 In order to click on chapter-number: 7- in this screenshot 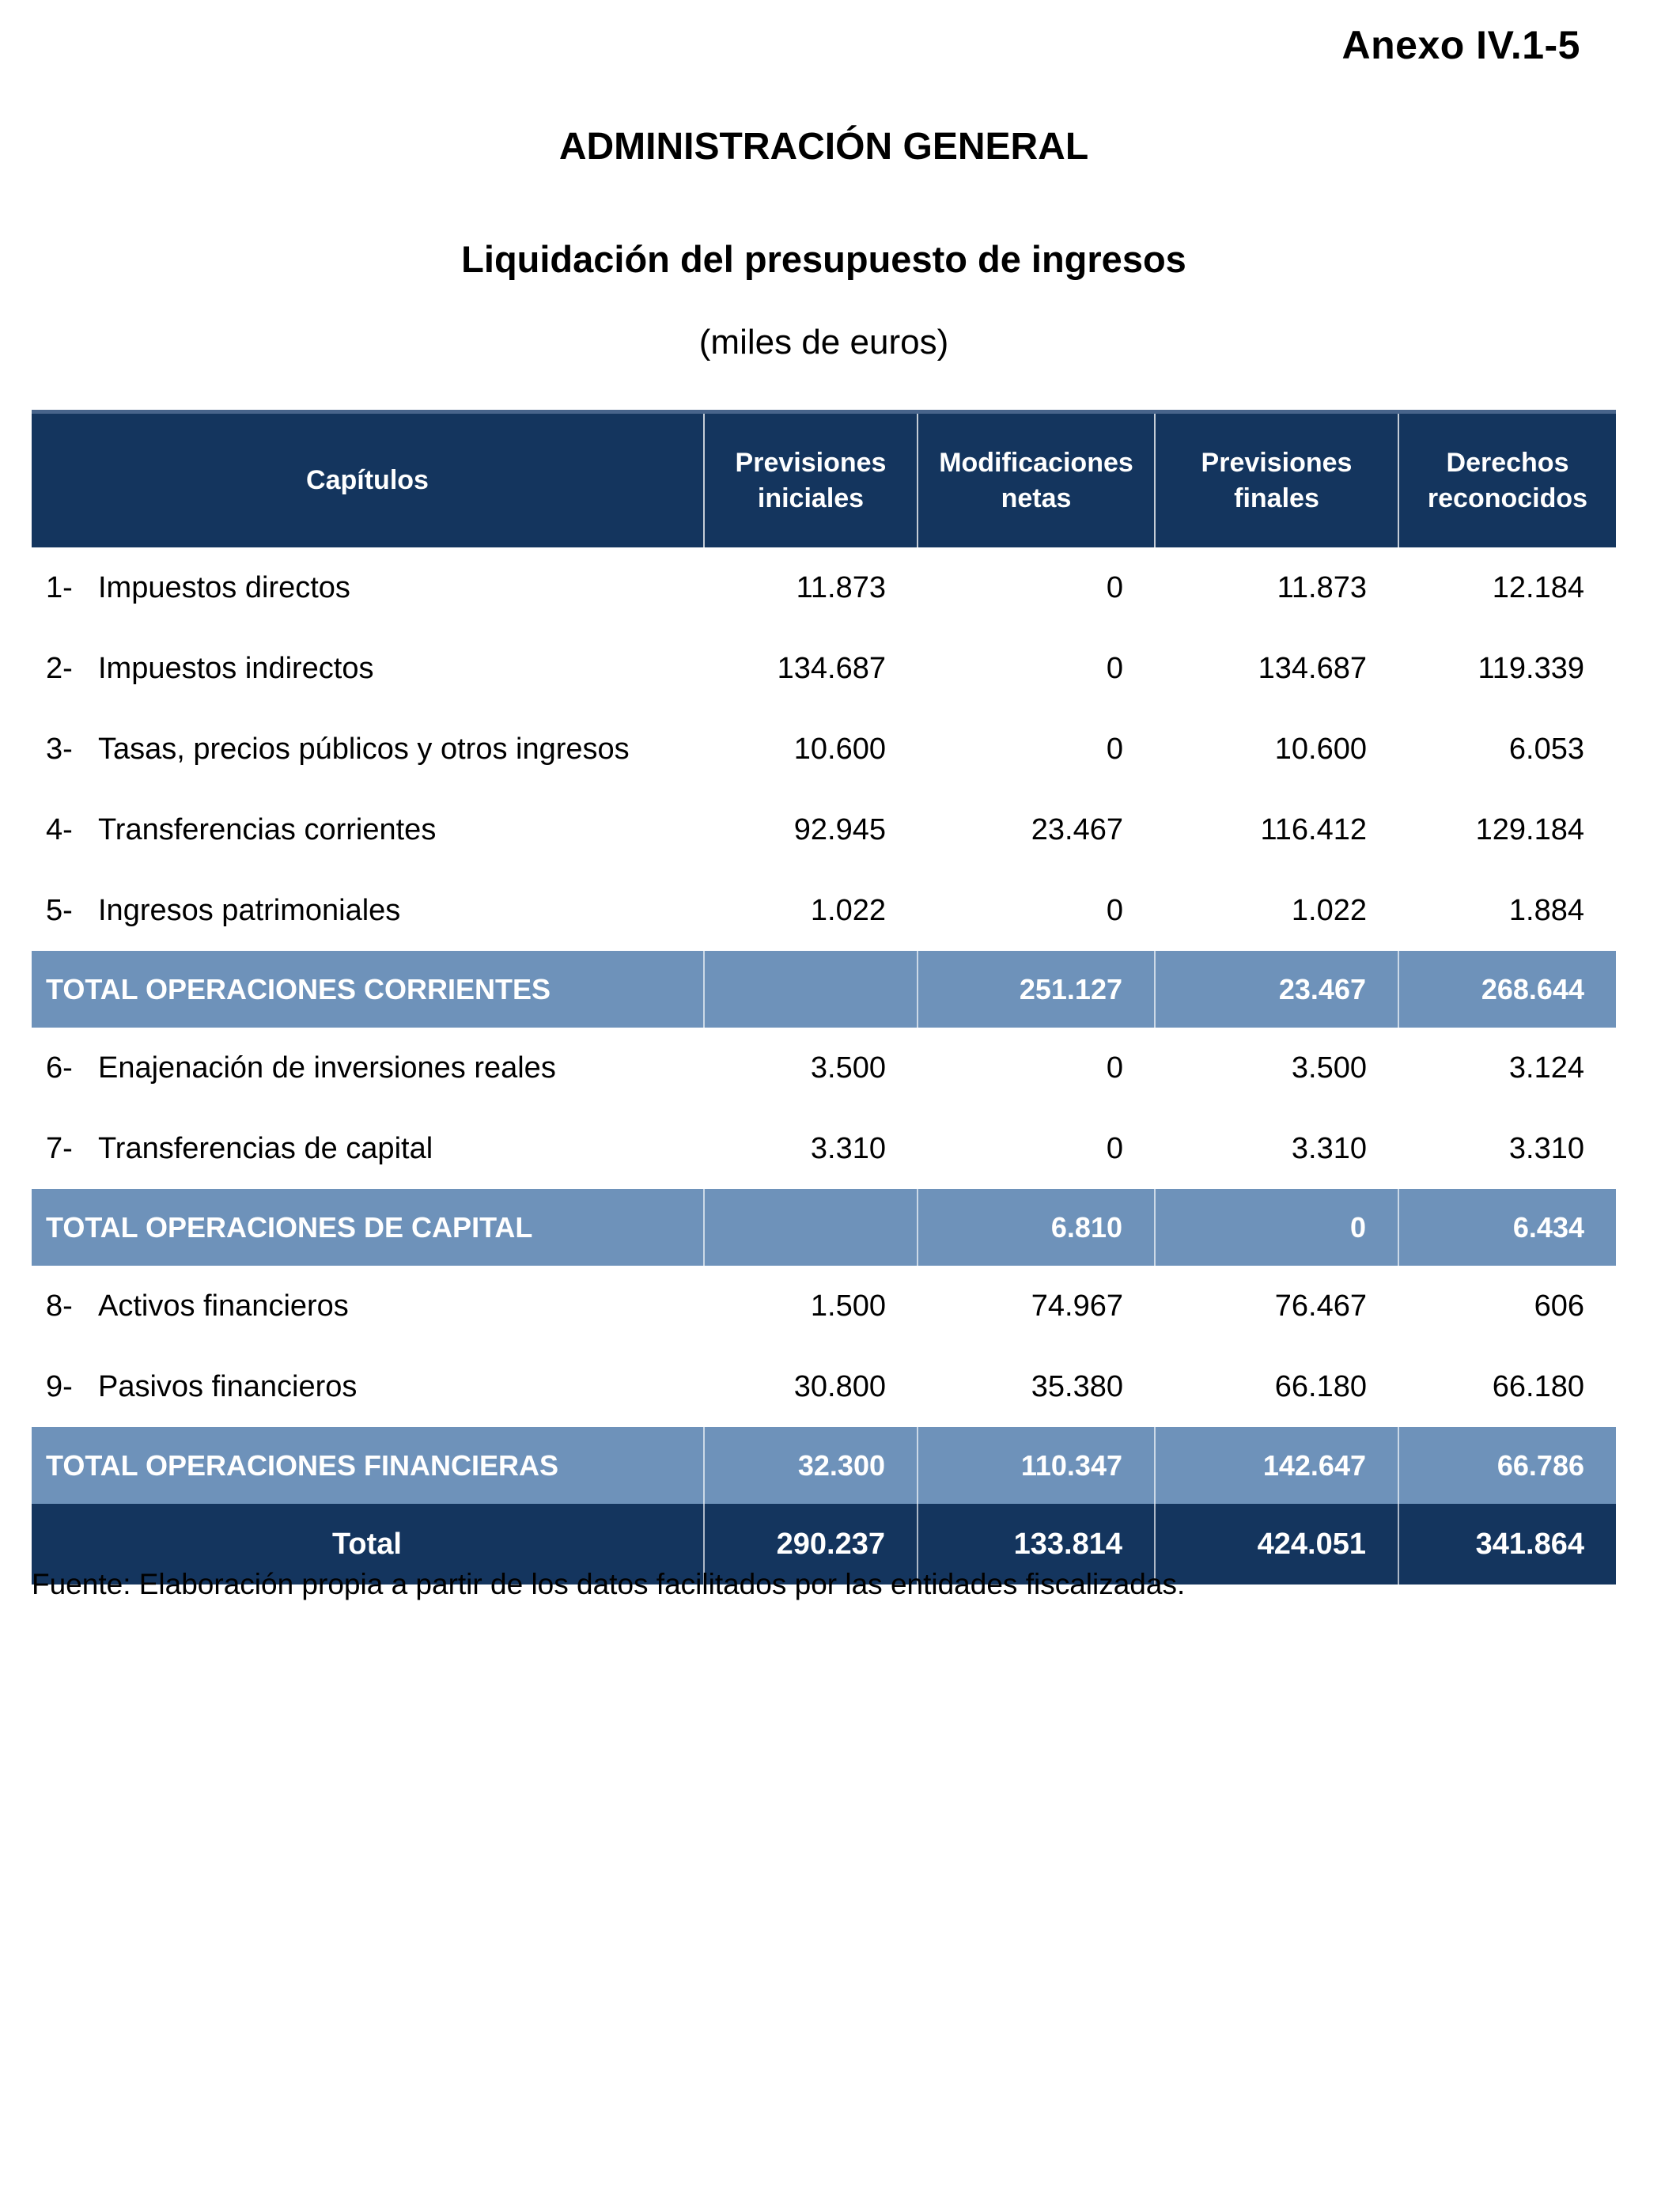, I will do `click(59, 1148)`.